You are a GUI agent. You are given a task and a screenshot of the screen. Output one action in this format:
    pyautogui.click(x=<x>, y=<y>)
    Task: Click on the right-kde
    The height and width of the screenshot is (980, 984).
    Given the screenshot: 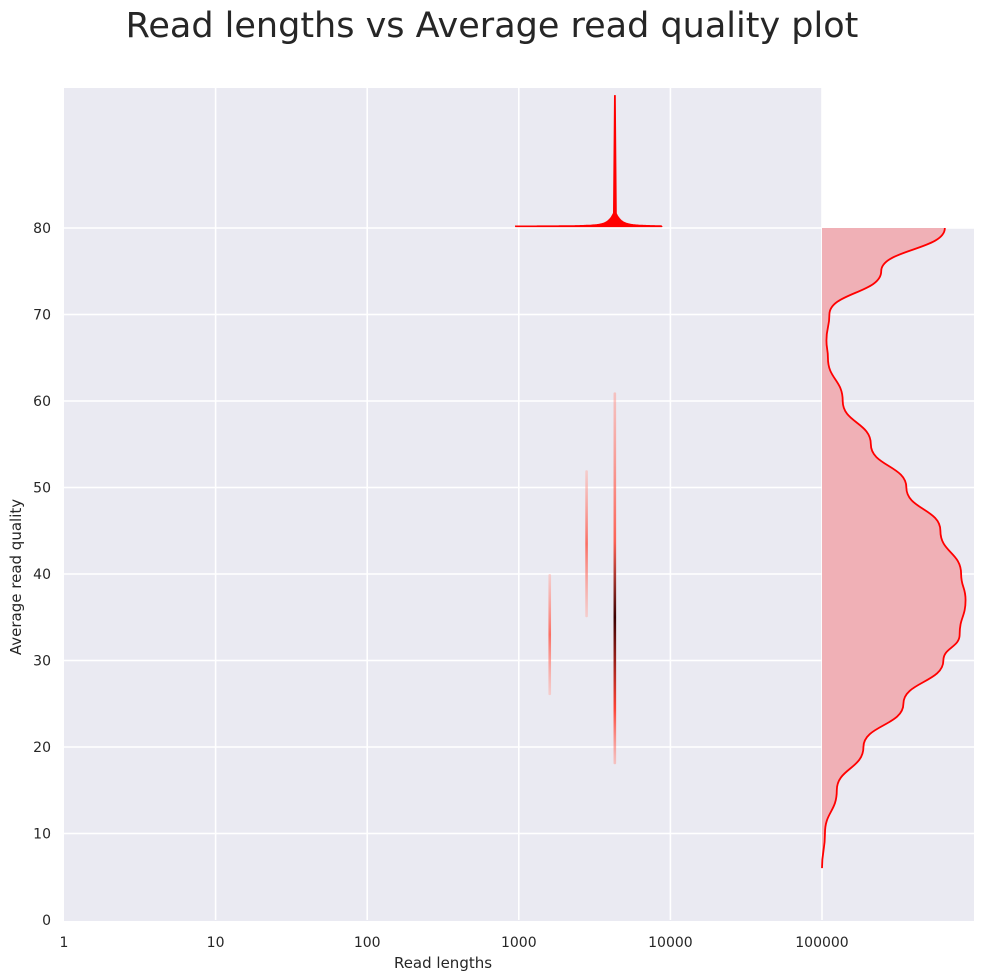 What is the action you would take?
    pyautogui.click(x=894, y=548)
    